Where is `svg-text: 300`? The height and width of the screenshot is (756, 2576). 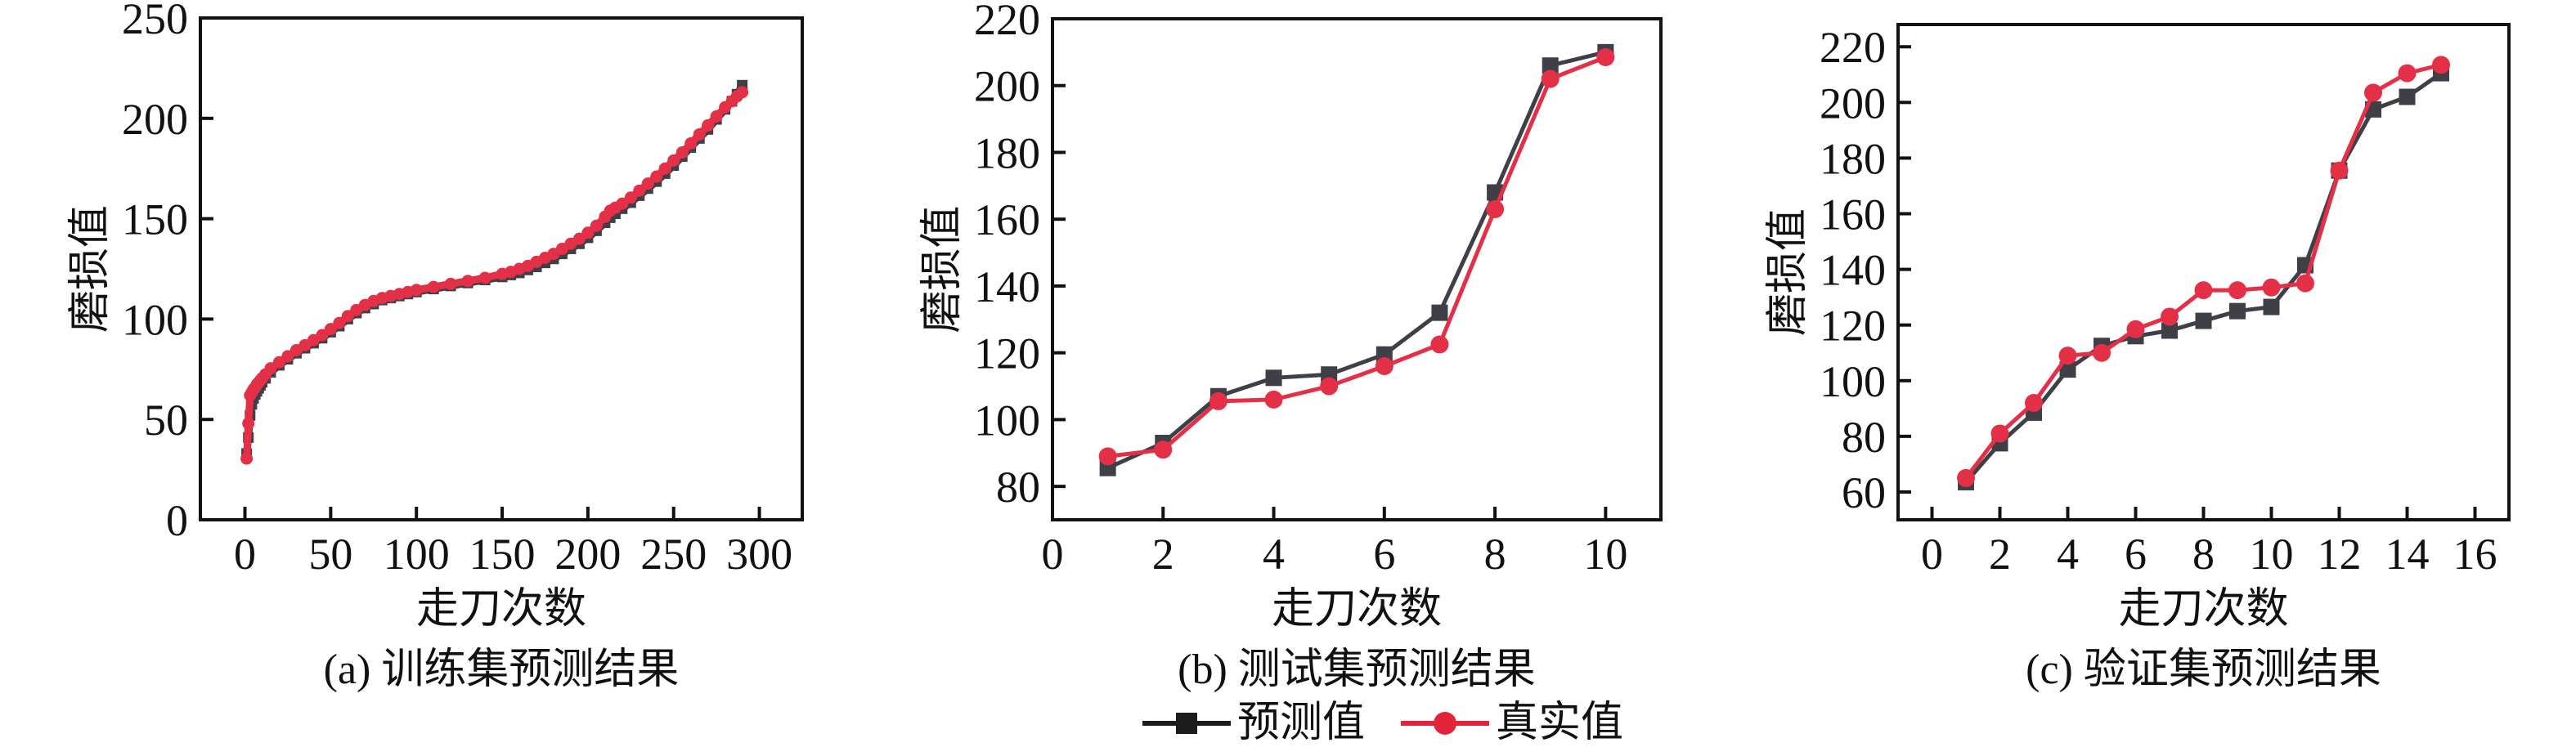
svg-text: 300 is located at coordinates (759, 554).